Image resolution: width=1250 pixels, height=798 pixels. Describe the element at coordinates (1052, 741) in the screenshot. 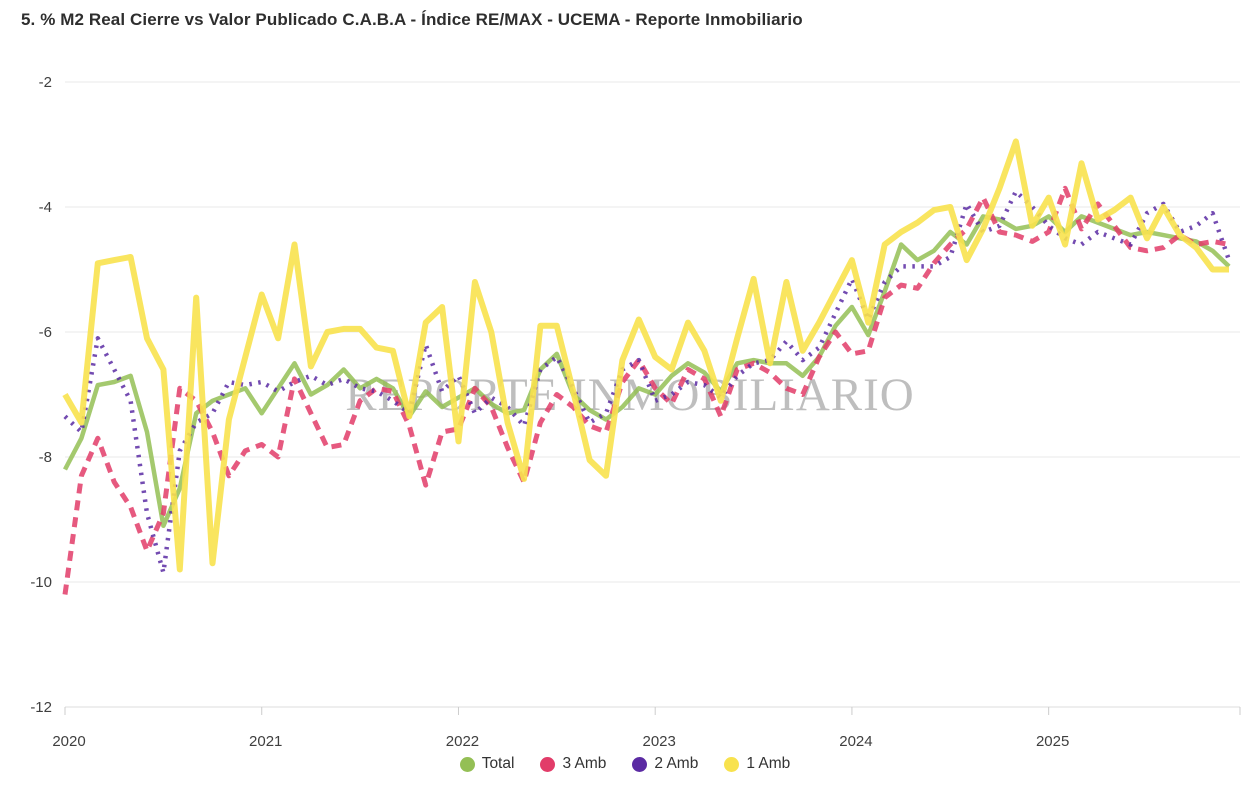

I see `x-tick-label: 2025` at that location.